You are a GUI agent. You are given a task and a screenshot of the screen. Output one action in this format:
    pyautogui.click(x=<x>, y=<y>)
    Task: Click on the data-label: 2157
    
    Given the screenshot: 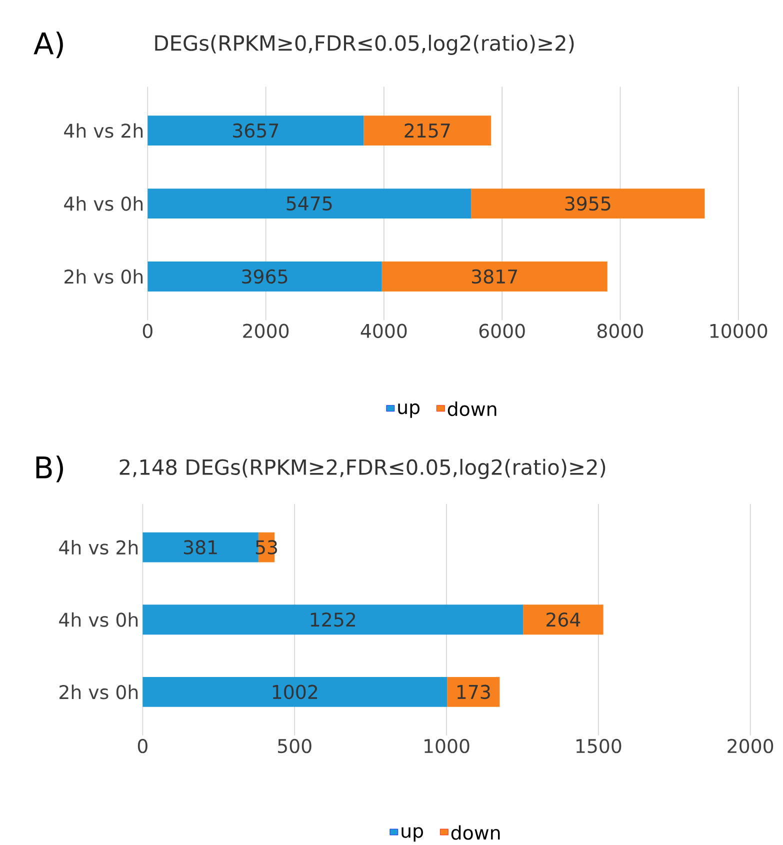 What is the action you would take?
    pyautogui.click(x=427, y=130)
    